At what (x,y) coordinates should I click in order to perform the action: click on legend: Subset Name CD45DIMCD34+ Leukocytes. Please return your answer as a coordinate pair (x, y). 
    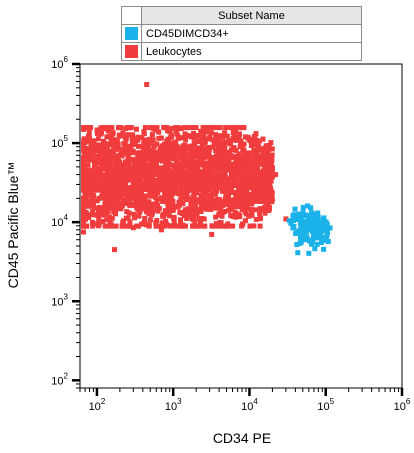
    Looking at the image, I should click on (241, 33).